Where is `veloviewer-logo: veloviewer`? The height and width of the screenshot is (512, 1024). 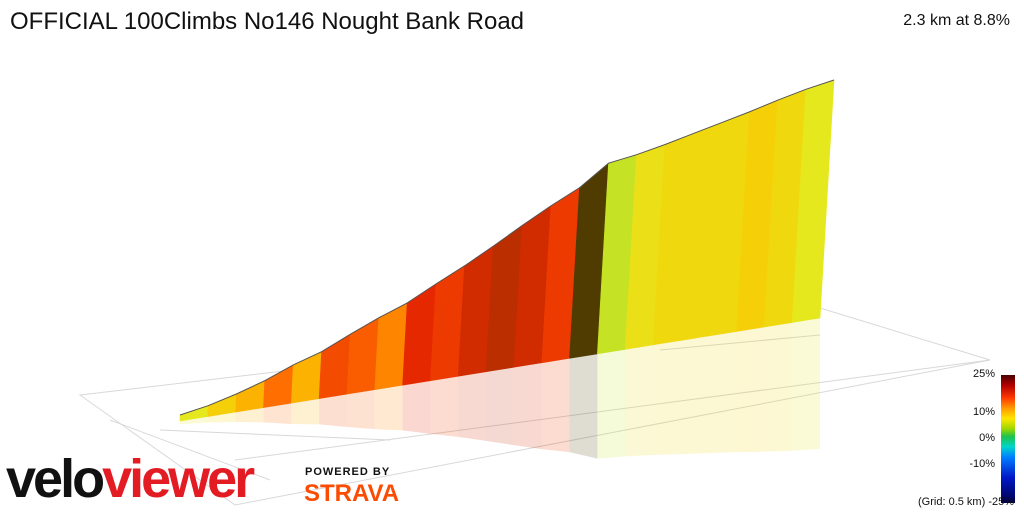 veloviewer-logo: veloviewer is located at coordinates (130, 479).